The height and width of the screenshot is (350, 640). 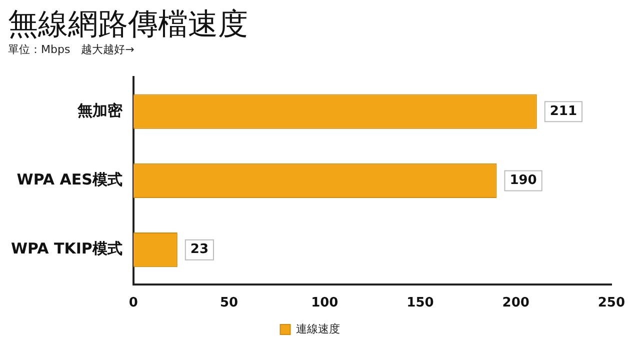 What do you see at coordinates (128, 24) in the screenshot?
I see `chart-title: 無線網路傳檔速度` at bounding box center [128, 24].